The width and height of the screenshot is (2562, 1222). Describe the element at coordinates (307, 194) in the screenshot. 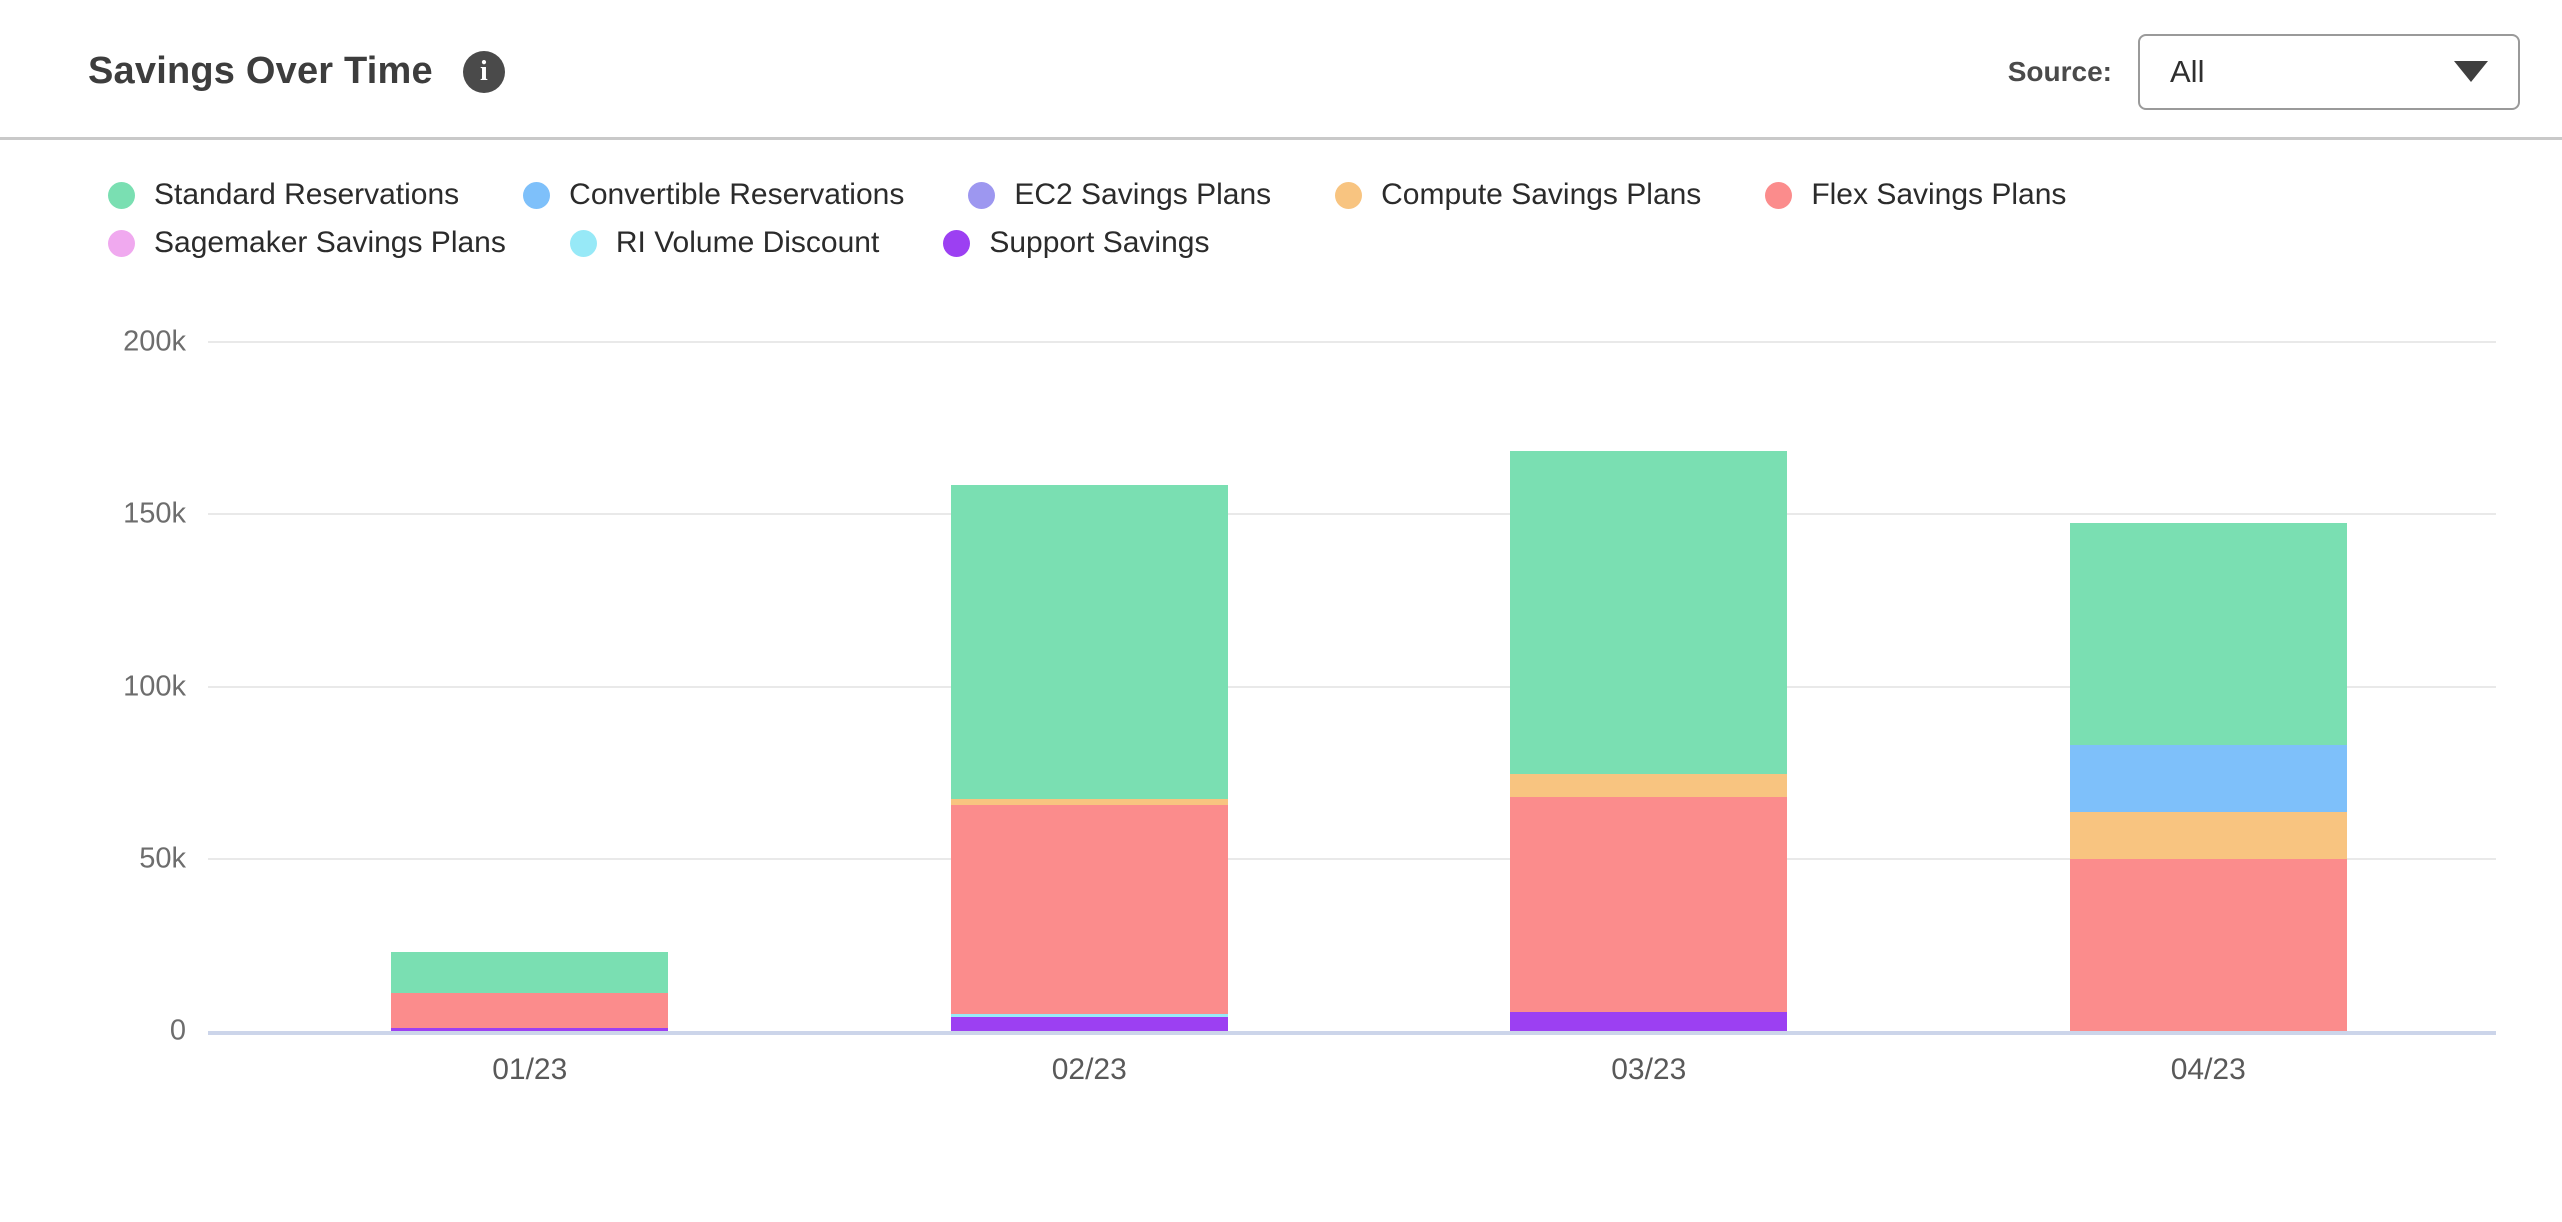

I see `legend-label: Standard Reservations` at that location.